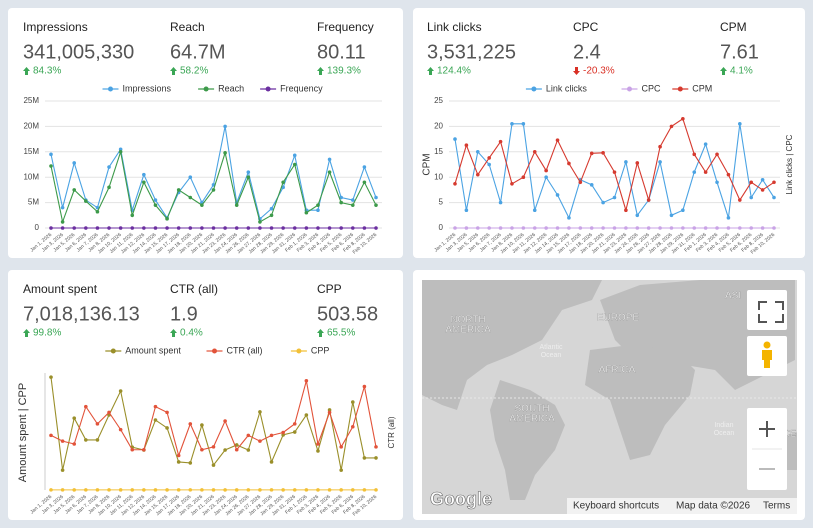 This screenshot has width=813, height=528. I want to click on map-label: NORTH, so click(467, 320).